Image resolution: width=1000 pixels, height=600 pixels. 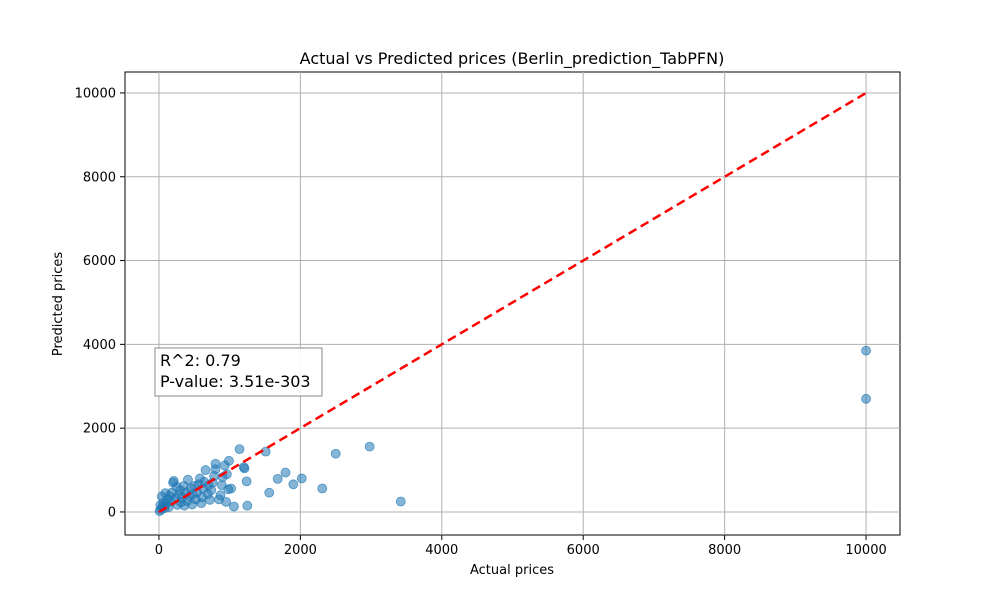 I want to click on x-axis-ticks: 0 2000 4000 6000 8000 10000, so click(x=521, y=546).